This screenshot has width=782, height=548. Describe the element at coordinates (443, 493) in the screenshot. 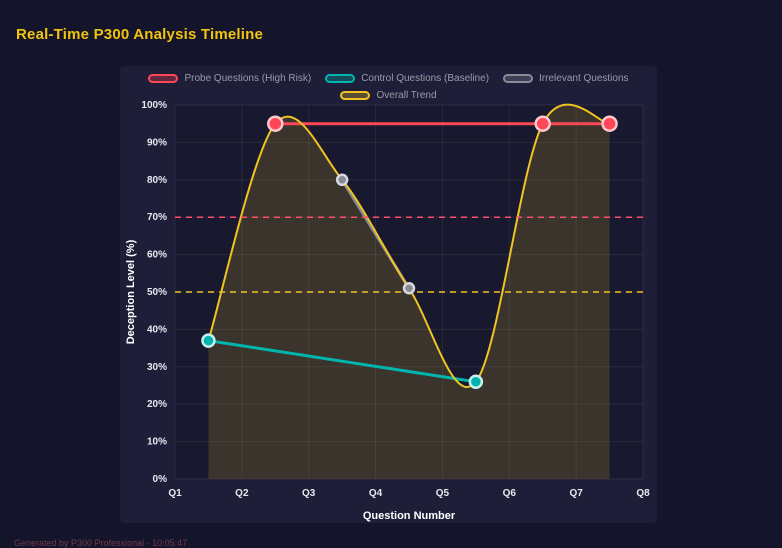

I see `svg-text: Q5` at that location.